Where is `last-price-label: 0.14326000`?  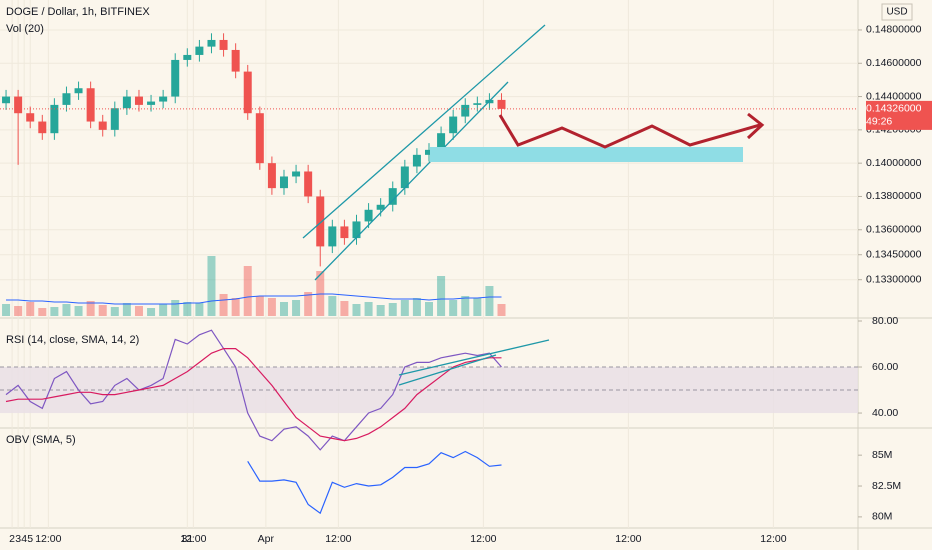 last-price-label: 0.14326000 is located at coordinates (894, 109).